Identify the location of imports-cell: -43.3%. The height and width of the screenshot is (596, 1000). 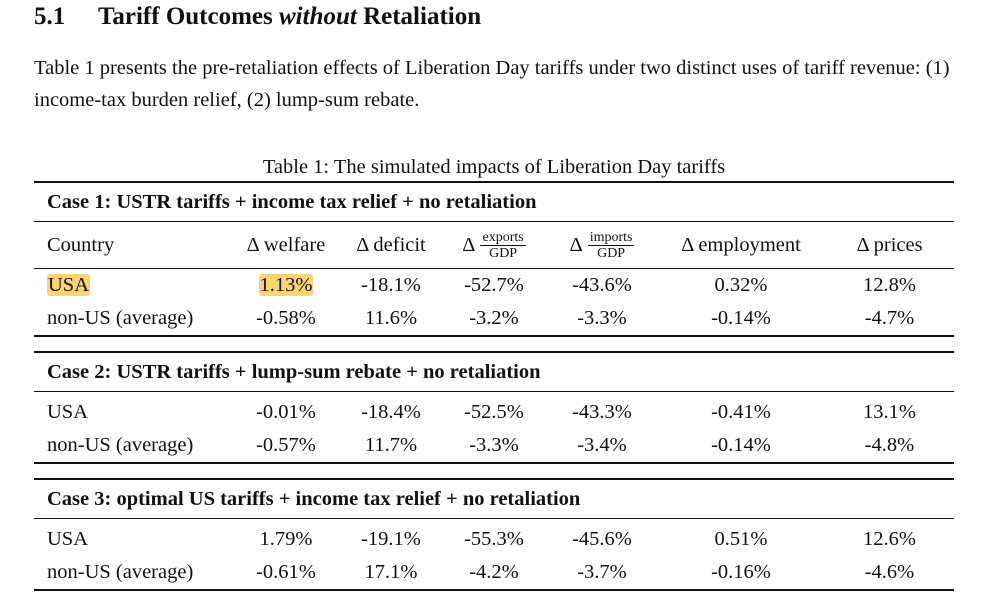
(602, 412).